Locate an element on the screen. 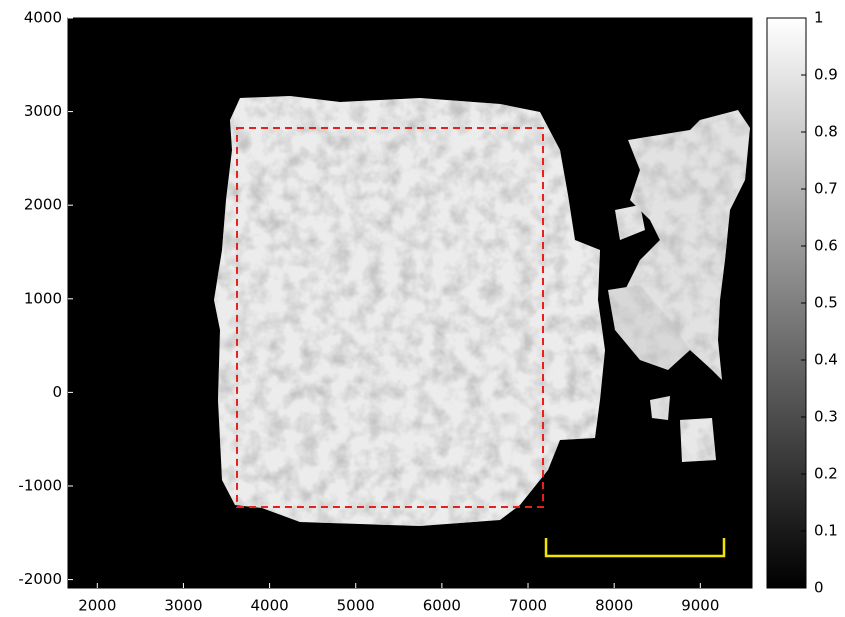 This screenshot has width=845, height=617. y-tick-label: -1000 is located at coordinates (40, 485).